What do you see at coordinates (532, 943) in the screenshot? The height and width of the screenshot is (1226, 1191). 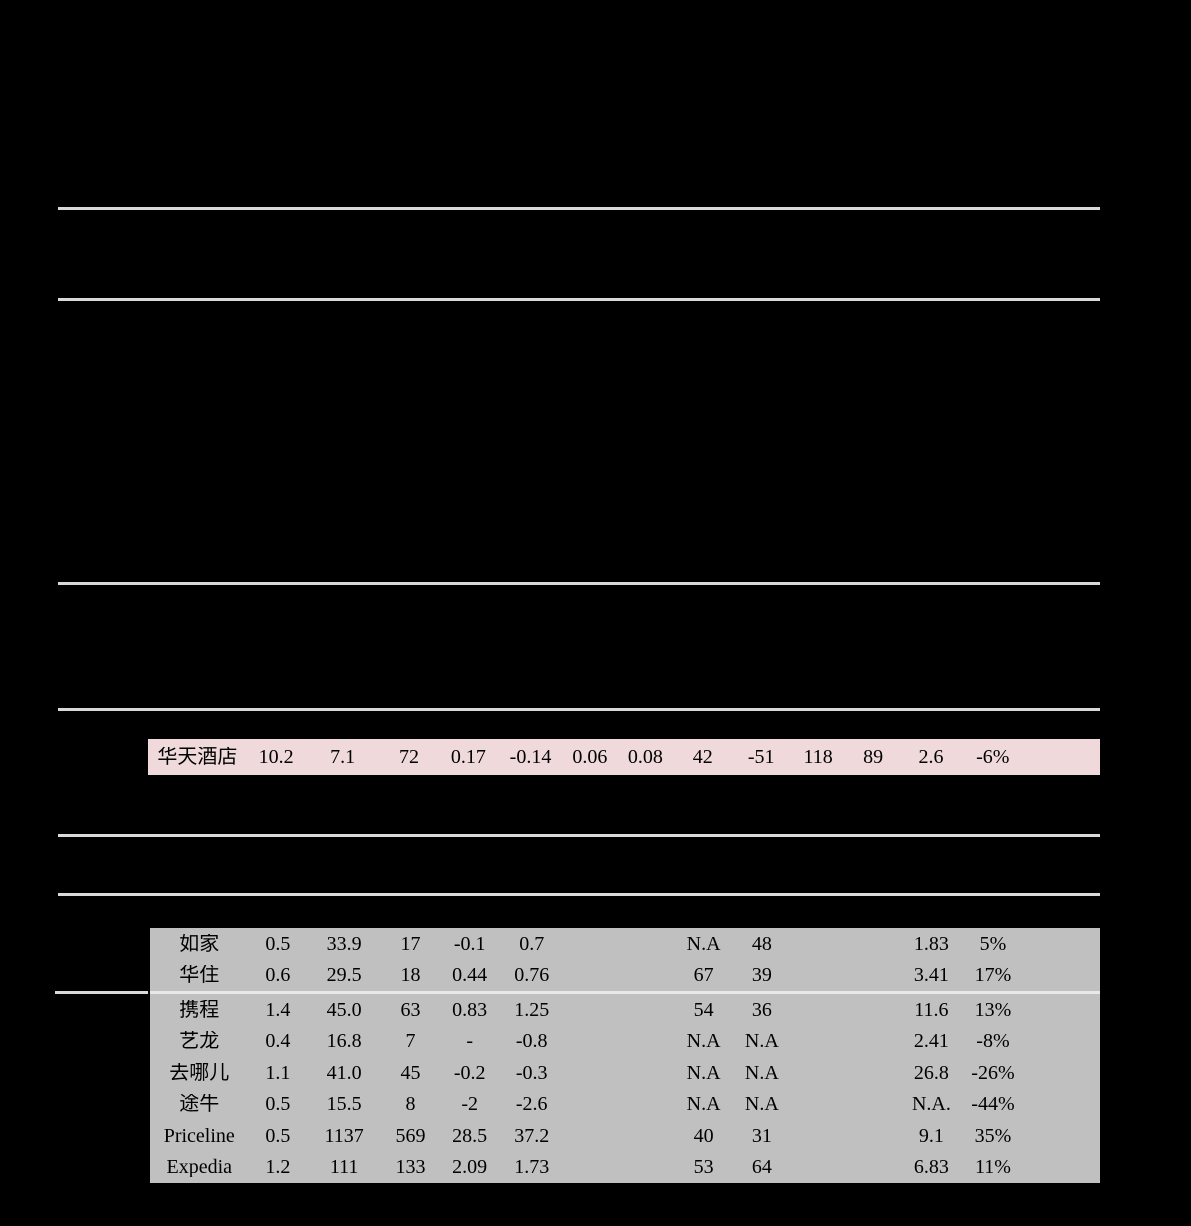 I see `cell-metric-5: 0.7` at bounding box center [532, 943].